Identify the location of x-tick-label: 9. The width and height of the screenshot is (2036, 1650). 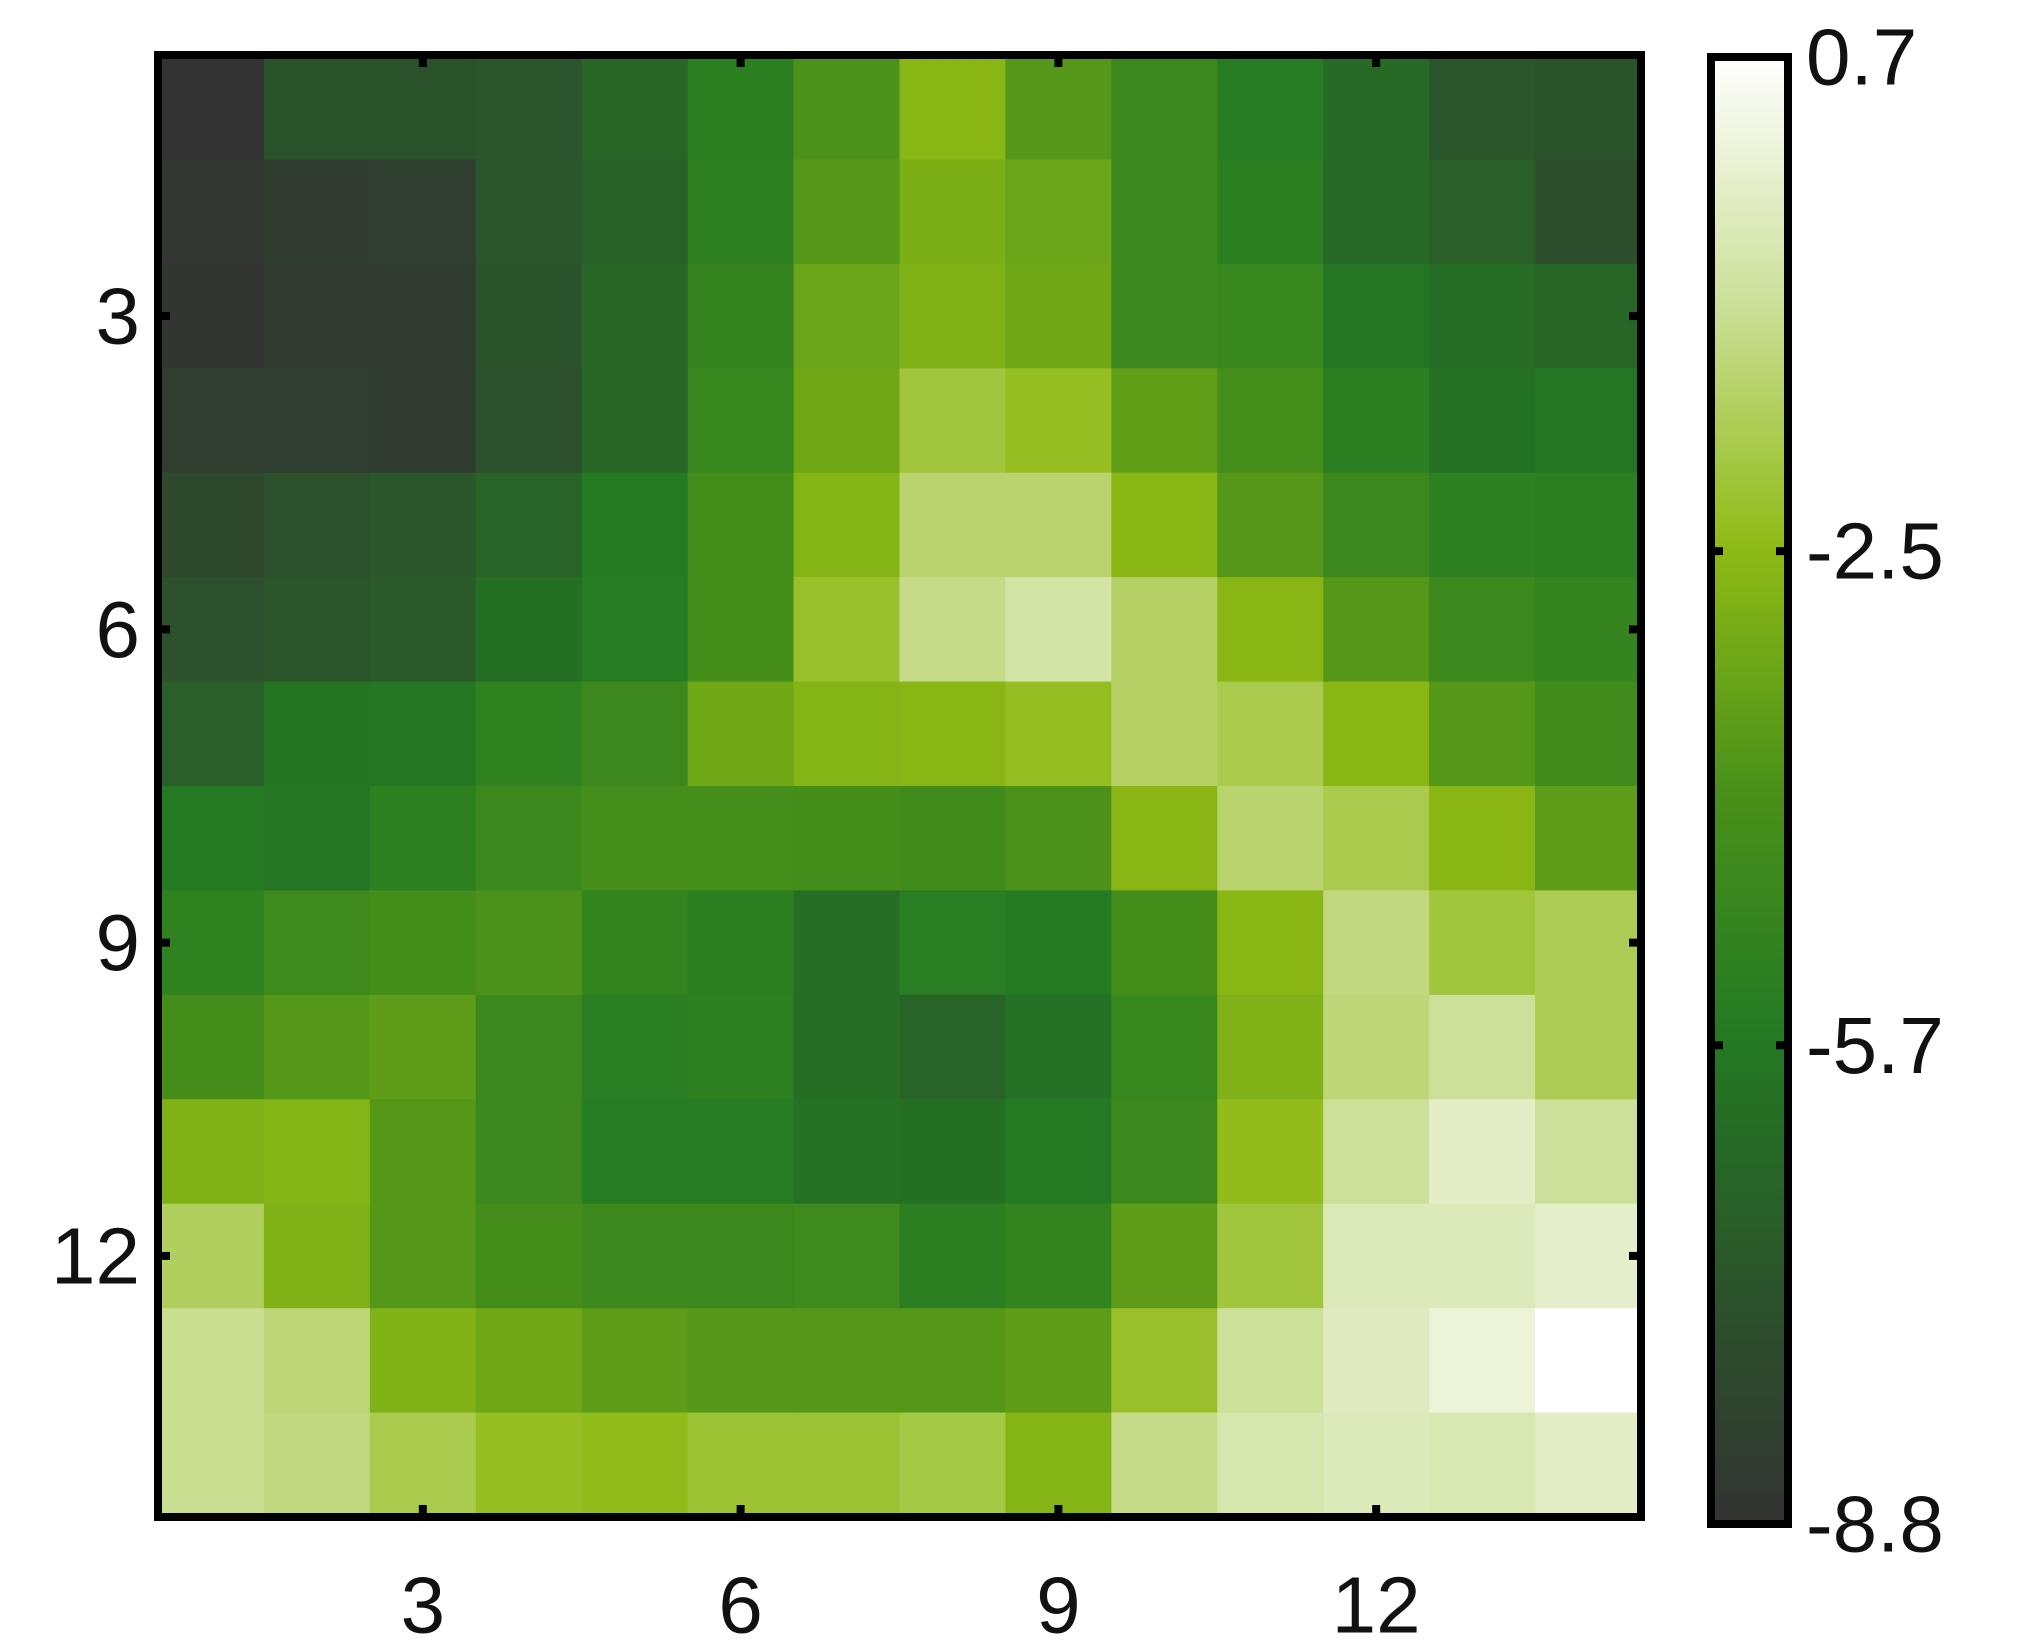
(1058, 1605).